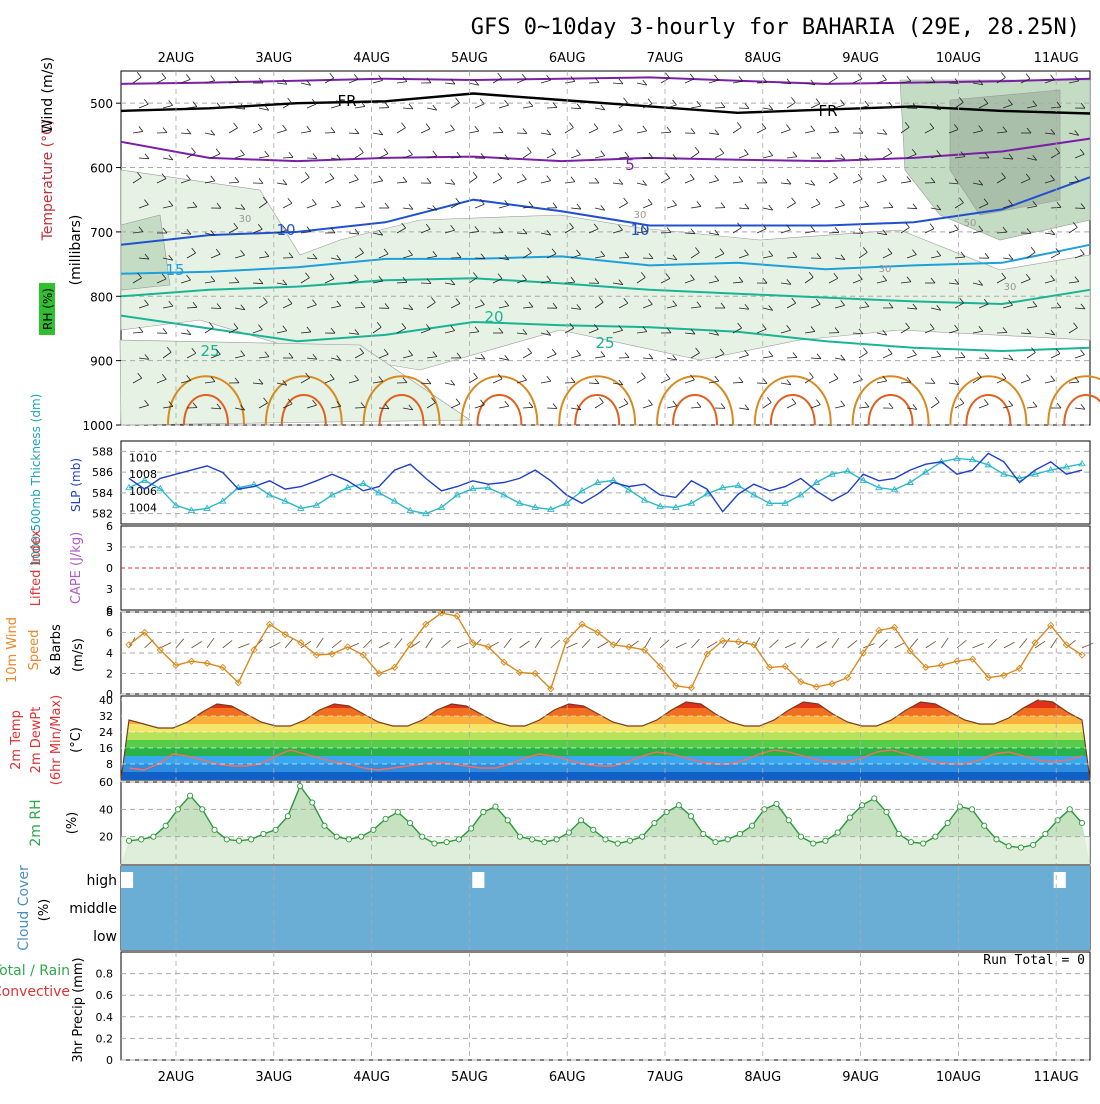 The image size is (1100, 1104). Describe the element at coordinates (35, 992) in the screenshot. I see `convective-label: Convective` at that location.